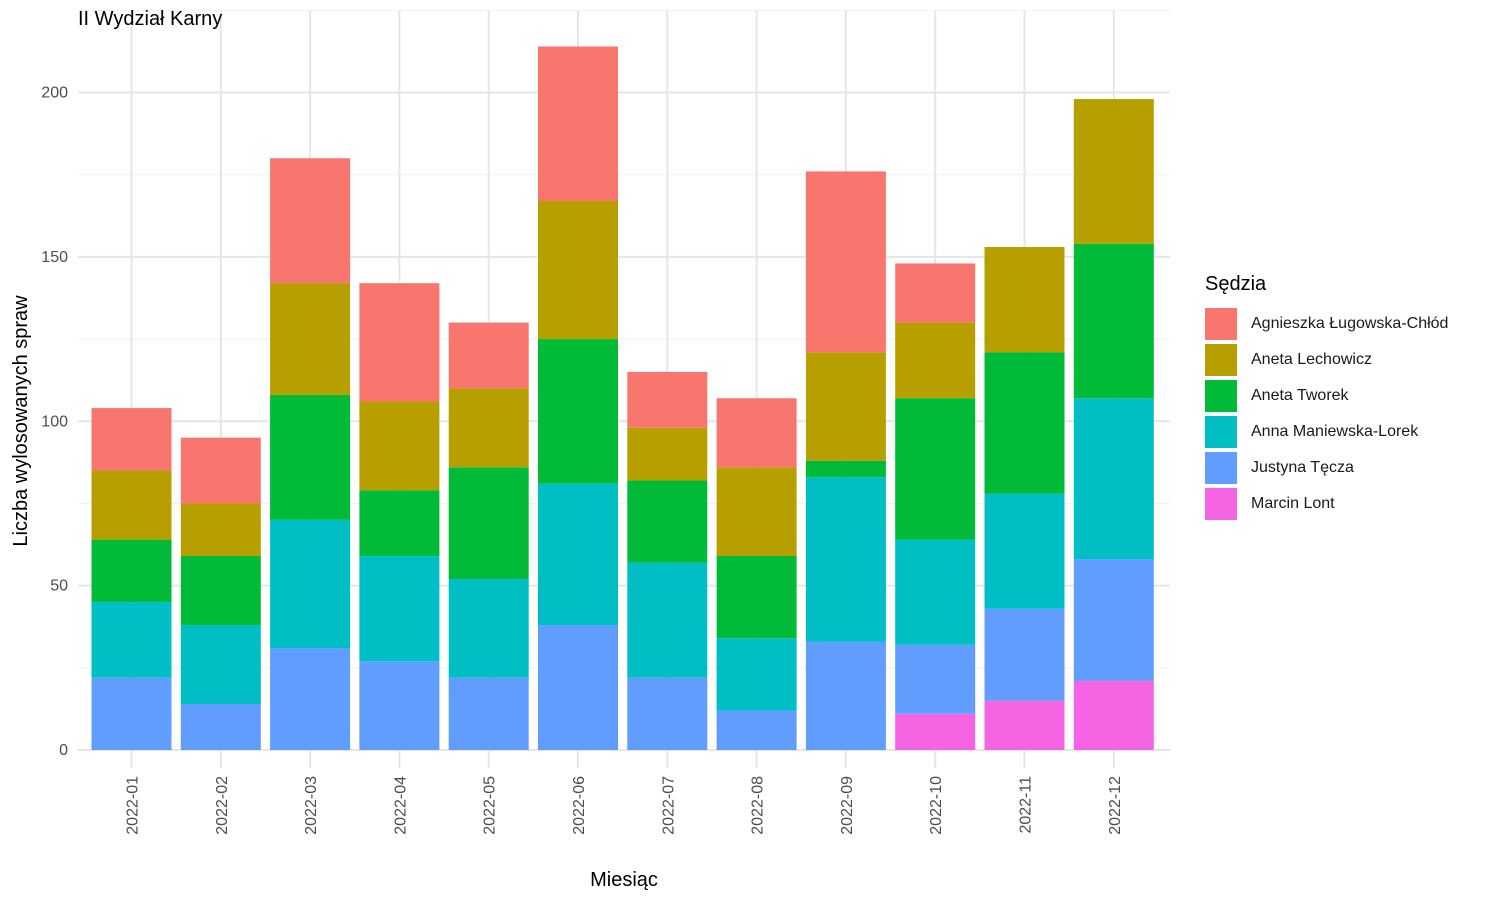 The image size is (1500, 900). Describe the element at coordinates (150, 19) in the screenshot. I see `chart-title: II Wydział Karny` at that location.